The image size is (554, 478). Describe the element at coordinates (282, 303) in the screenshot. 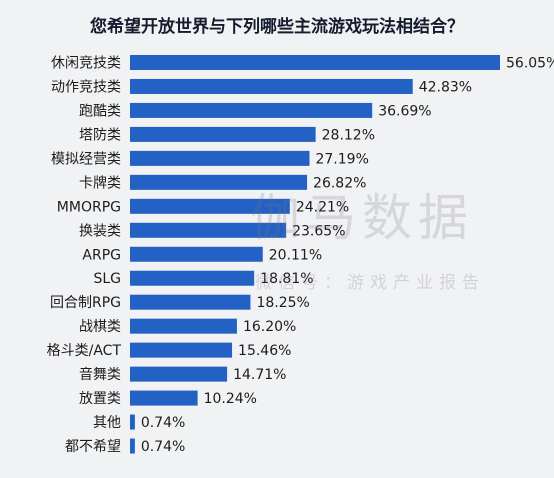

I see `value-label: 18.25%` at that location.